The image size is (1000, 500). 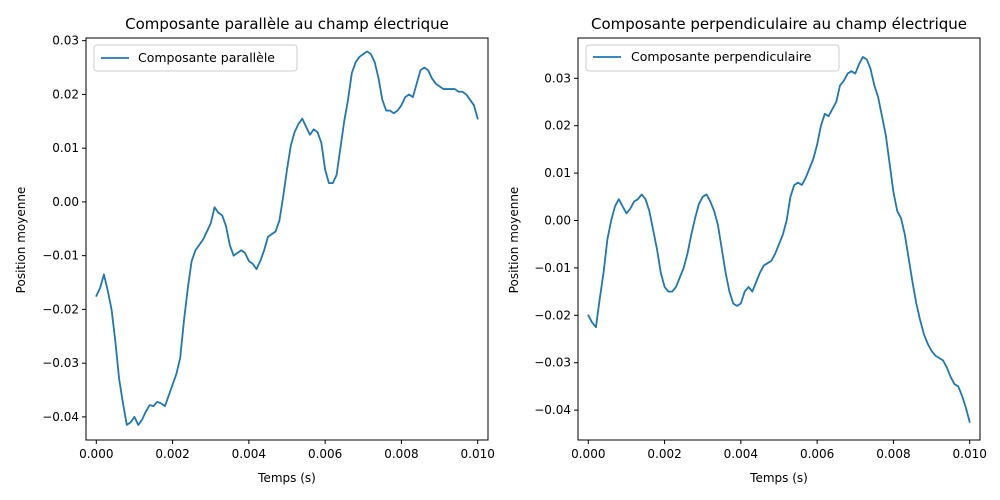 What do you see at coordinates (287, 24) in the screenshot?
I see `chart-title: Composante parallèle au champ électrique` at bounding box center [287, 24].